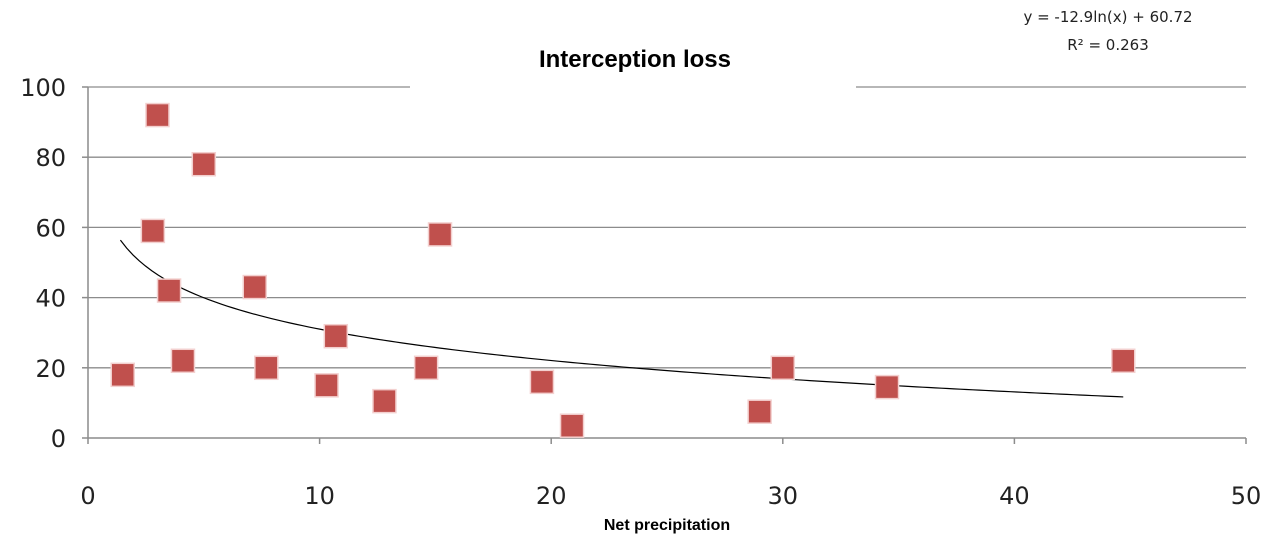  What do you see at coordinates (87, 496) in the screenshot?
I see `x-tick-label: 0` at bounding box center [87, 496].